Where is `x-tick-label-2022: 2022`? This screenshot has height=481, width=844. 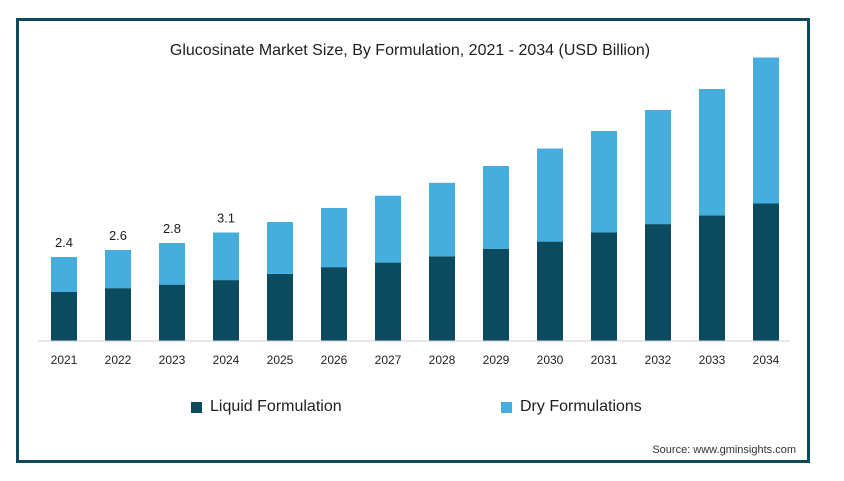 x-tick-label-2022: 2022 is located at coordinates (118, 360).